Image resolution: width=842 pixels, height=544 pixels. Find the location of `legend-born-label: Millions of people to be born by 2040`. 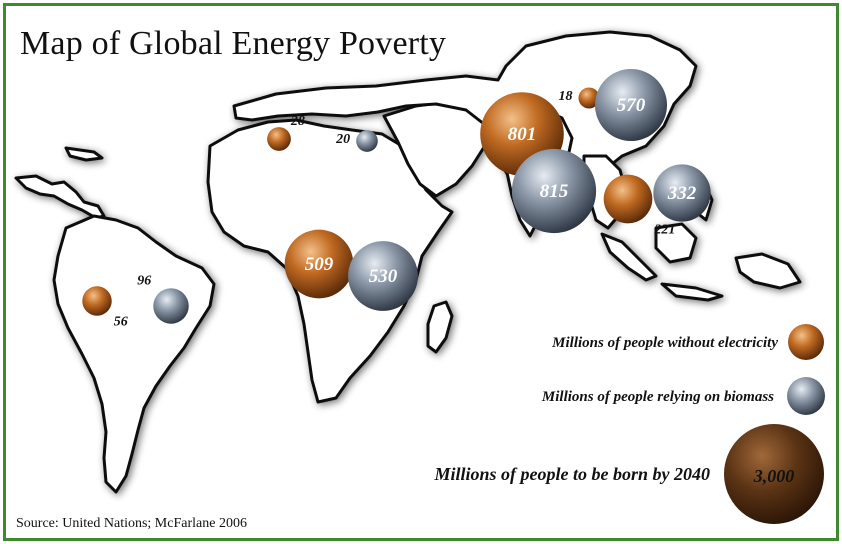

legend-born-label: Millions of people to be born by 2040 is located at coordinates (572, 474).